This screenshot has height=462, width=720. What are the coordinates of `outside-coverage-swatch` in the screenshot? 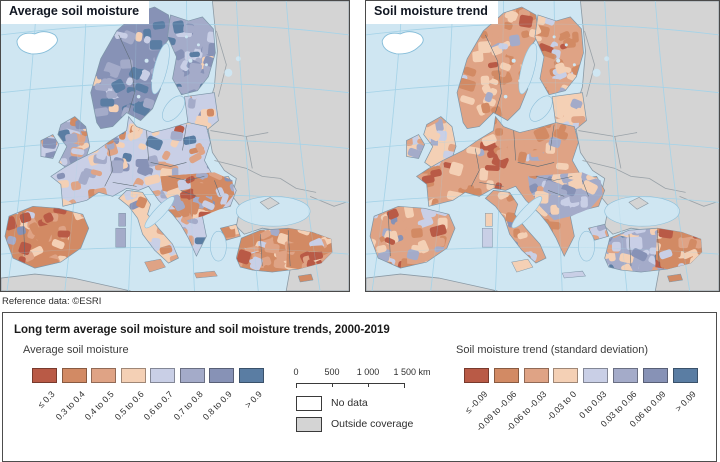 It's located at (309, 424).